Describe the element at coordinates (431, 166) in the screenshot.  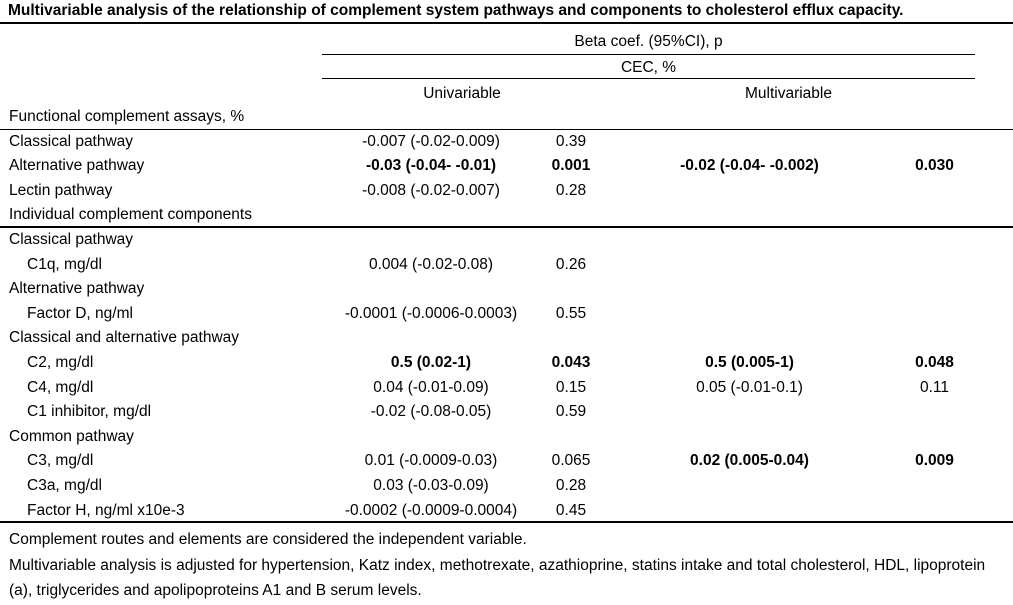
I see `univariable-beta-cell: -0.03 (-0.04- -0.01)` at that location.